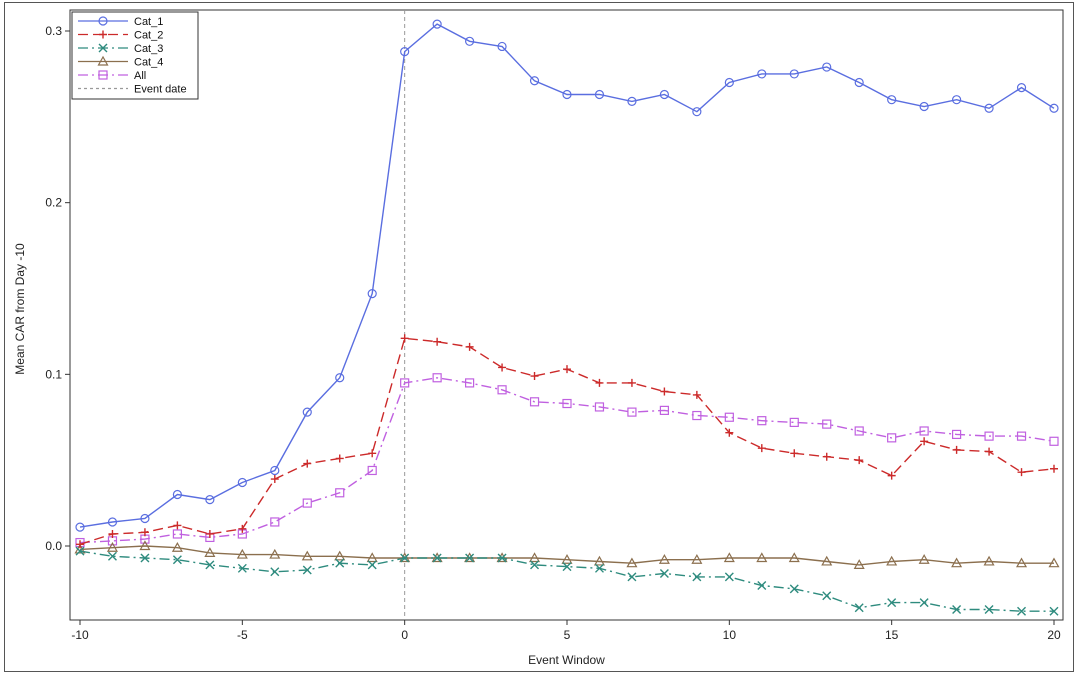 This screenshot has height=677, width=1080. I want to click on x-tick-label: 15, so click(892, 635).